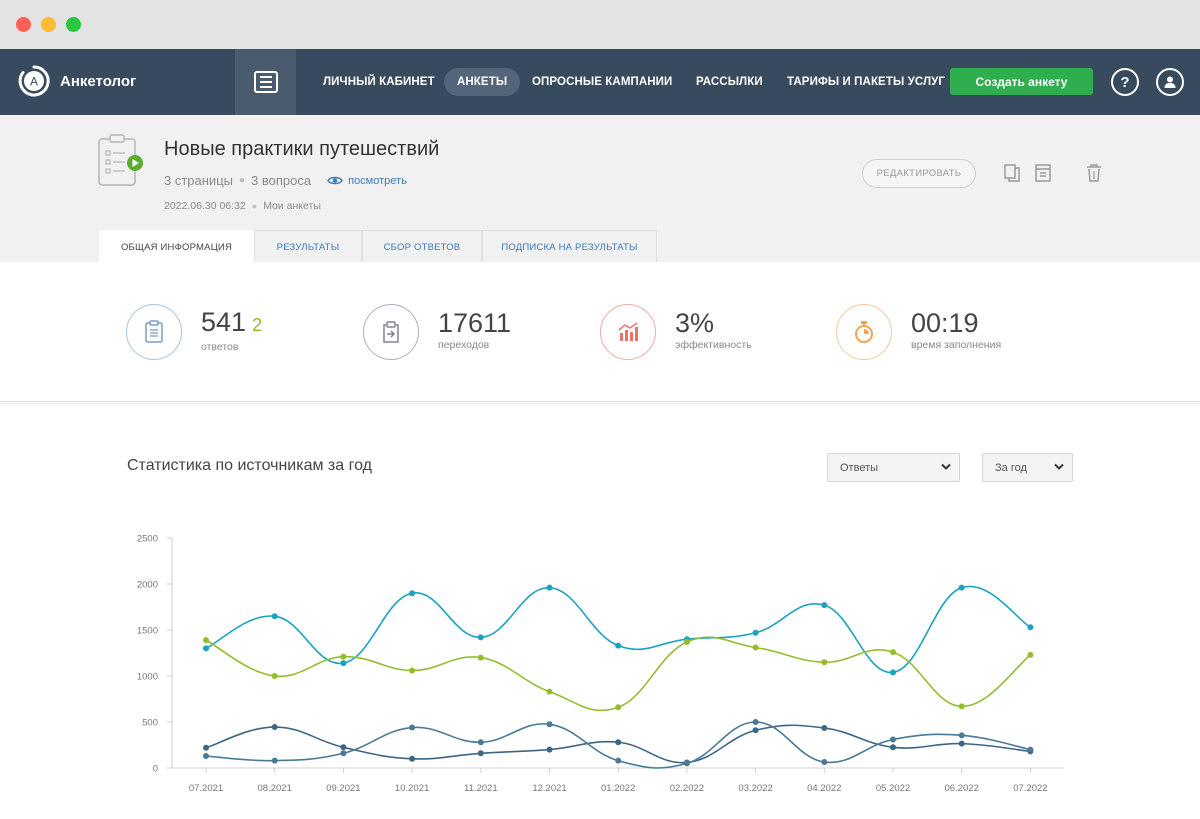  I want to click on hamburger-menu-button, so click(265, 82).